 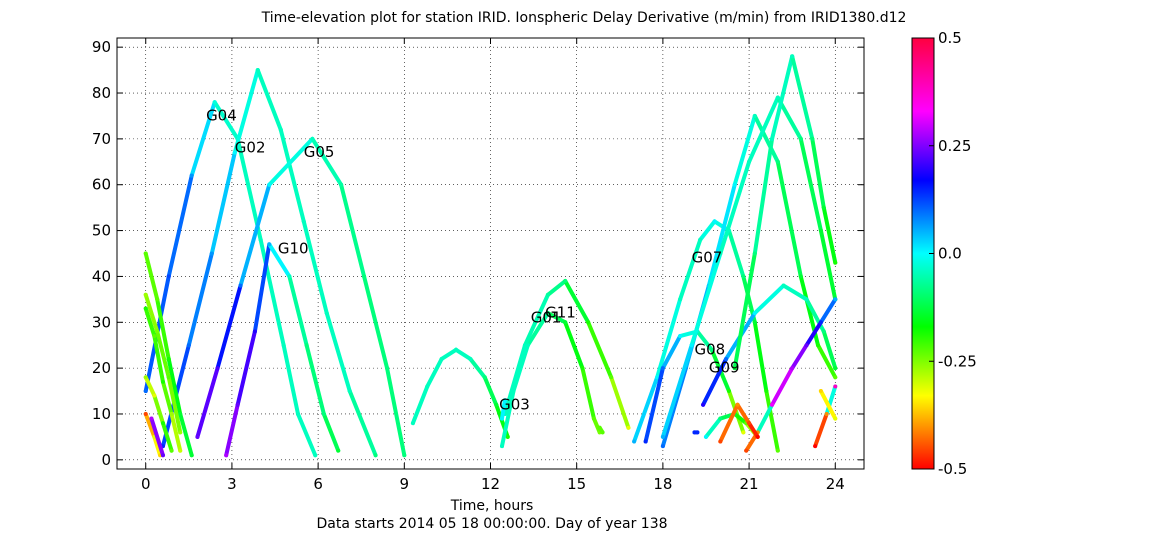 What do you see at coordinates (319, 152) in the screenshot?
I see `satellite-label: G05` at bounding box center [319, 152].